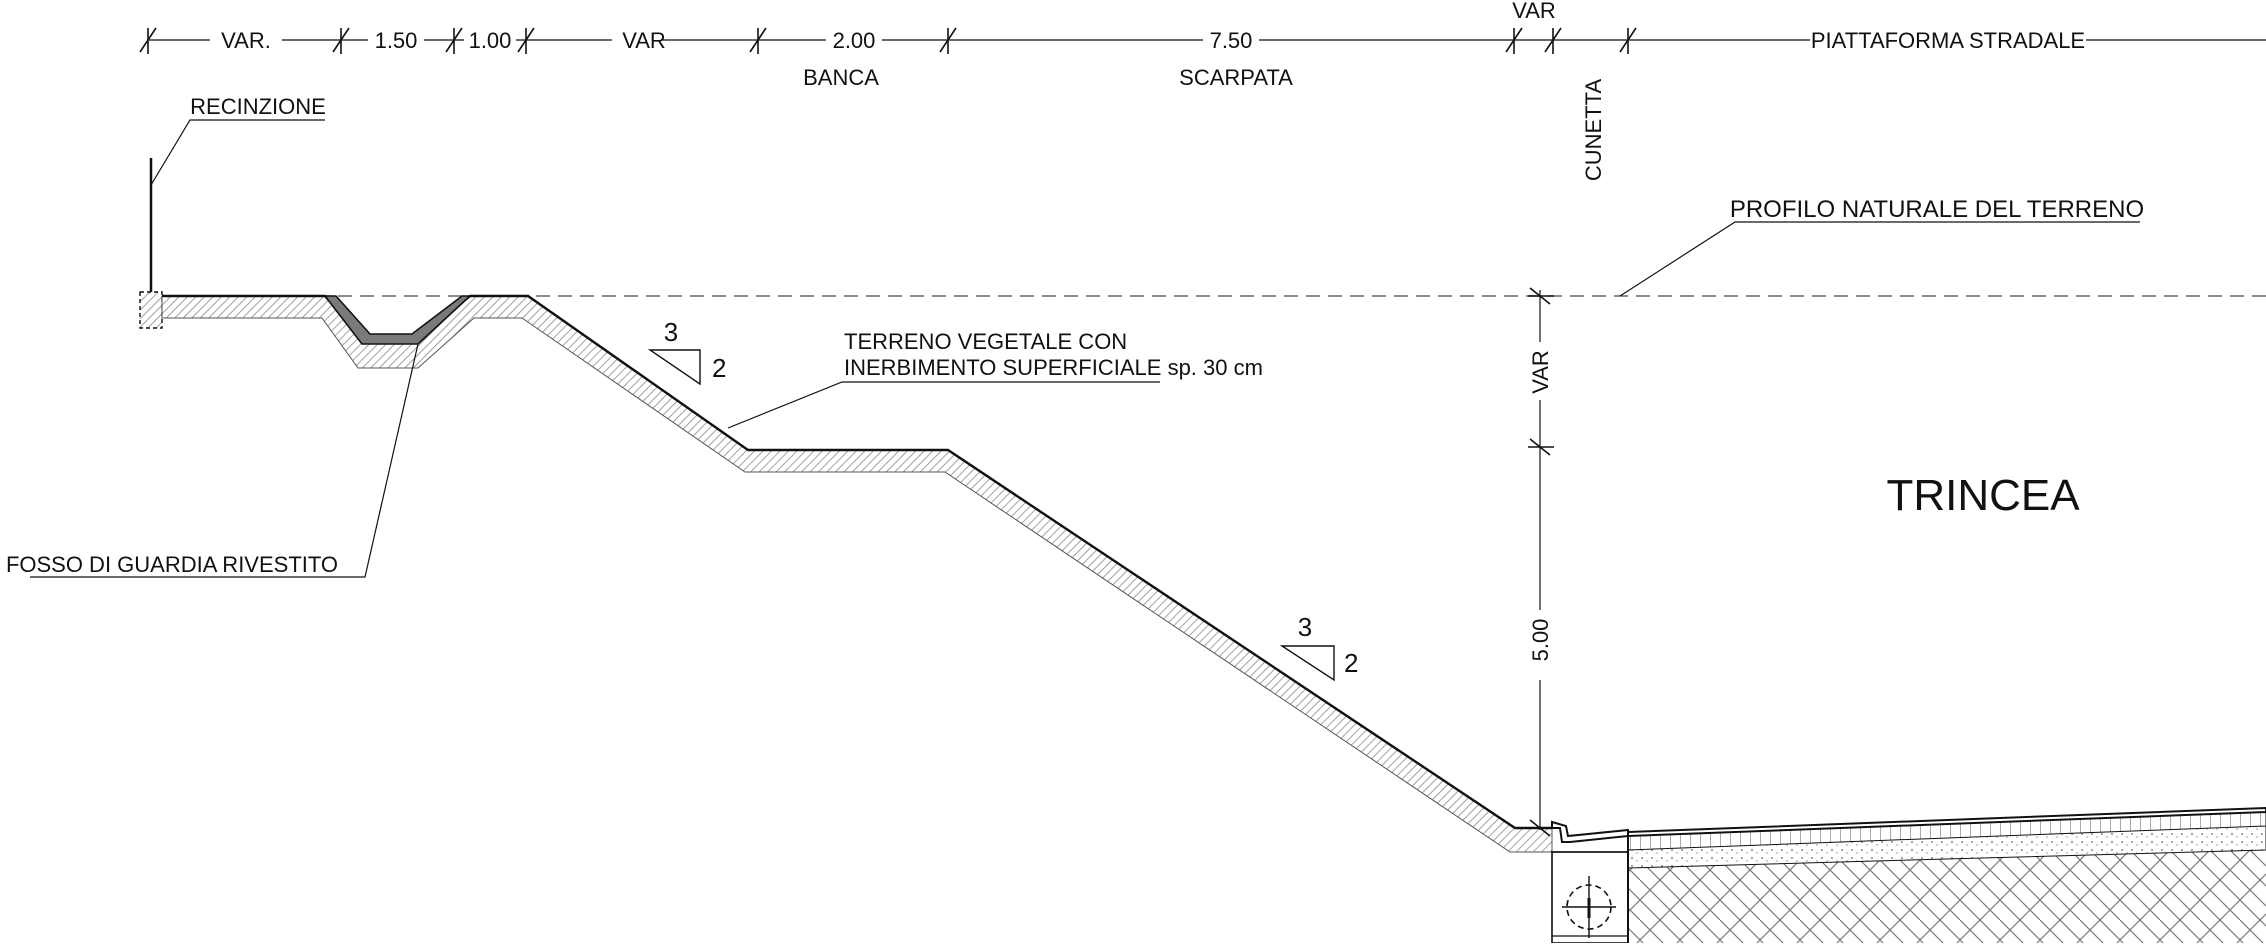 The image size is (2266, 948). Describe the element at coordinates (1318, 647) in the screenshot. I see `slope-indicator-lower: 3 2` at that location.